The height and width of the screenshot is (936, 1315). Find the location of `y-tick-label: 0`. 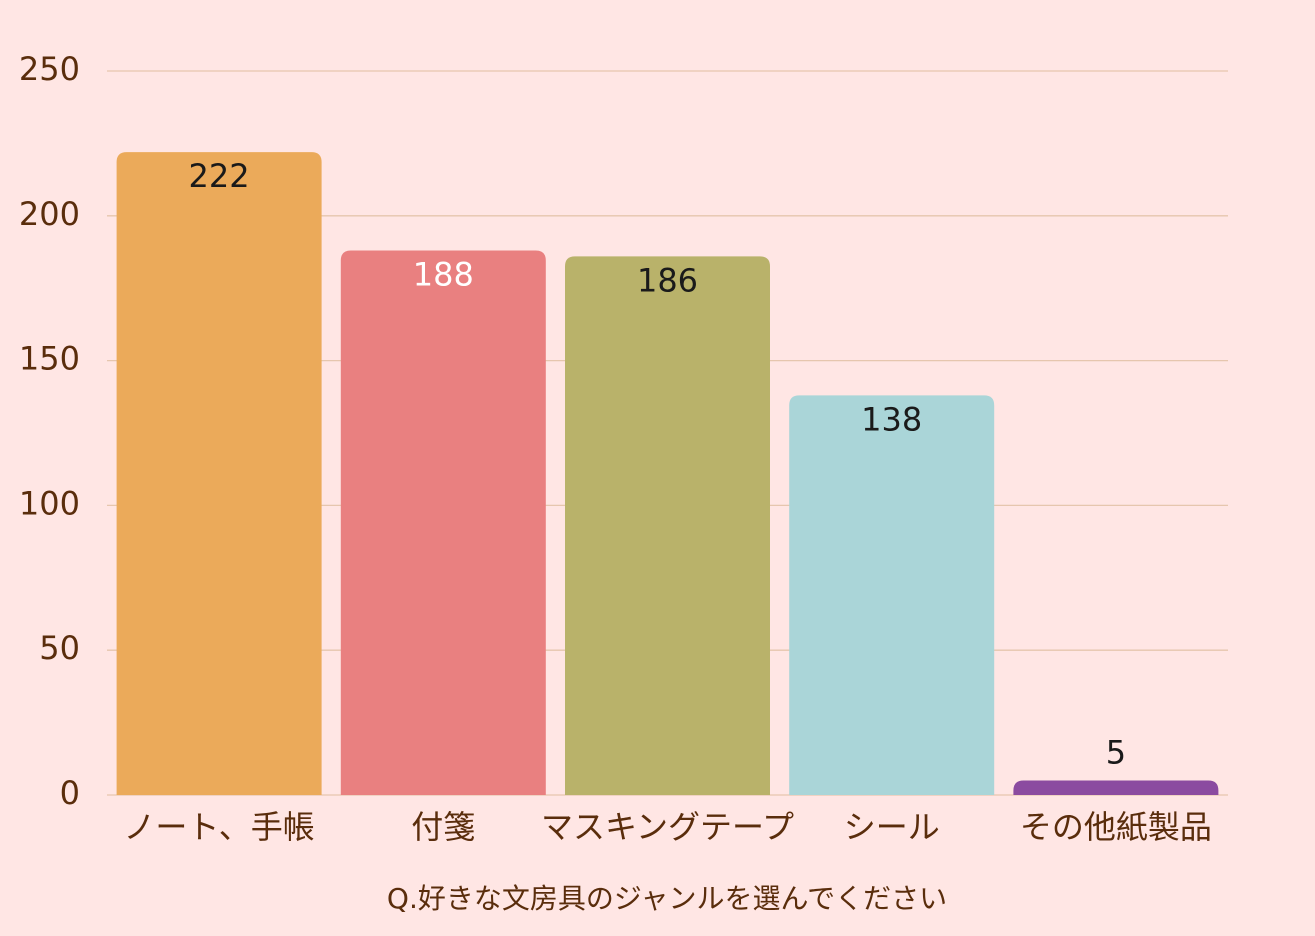

y-tick-label: 0 is located at coordinates (70, 793).